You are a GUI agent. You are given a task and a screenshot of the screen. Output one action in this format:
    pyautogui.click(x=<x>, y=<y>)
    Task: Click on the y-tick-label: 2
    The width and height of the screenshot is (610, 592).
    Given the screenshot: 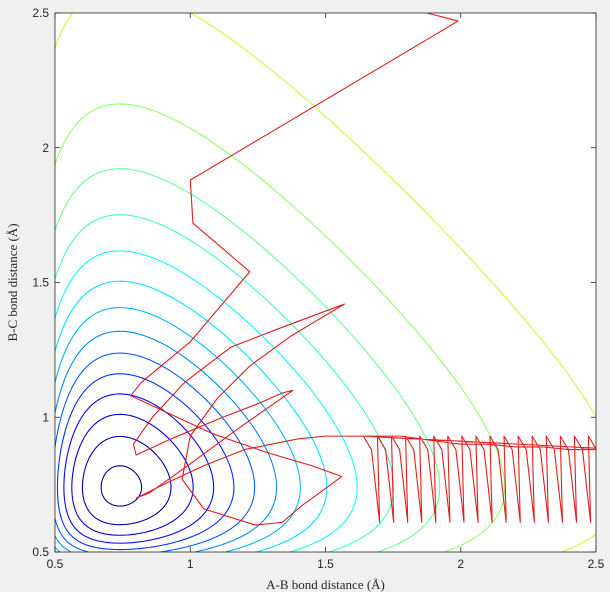 What is the action you would take?
    pyautogui.click(x=45, y=148)
    